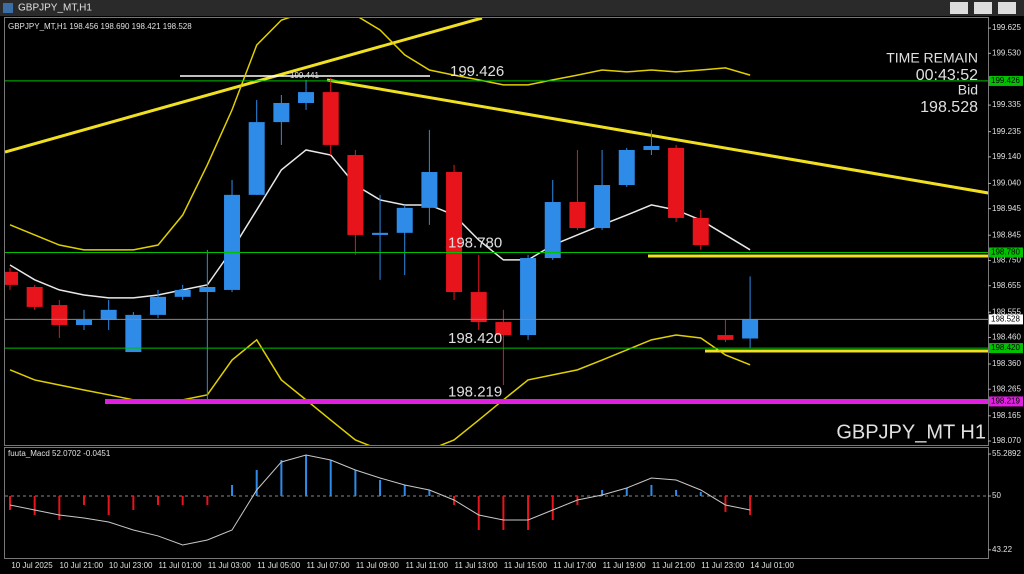 The width and height of the screenshot is (1024, 574). I want to click on level-annotation: 198.780, so click(475, 242).